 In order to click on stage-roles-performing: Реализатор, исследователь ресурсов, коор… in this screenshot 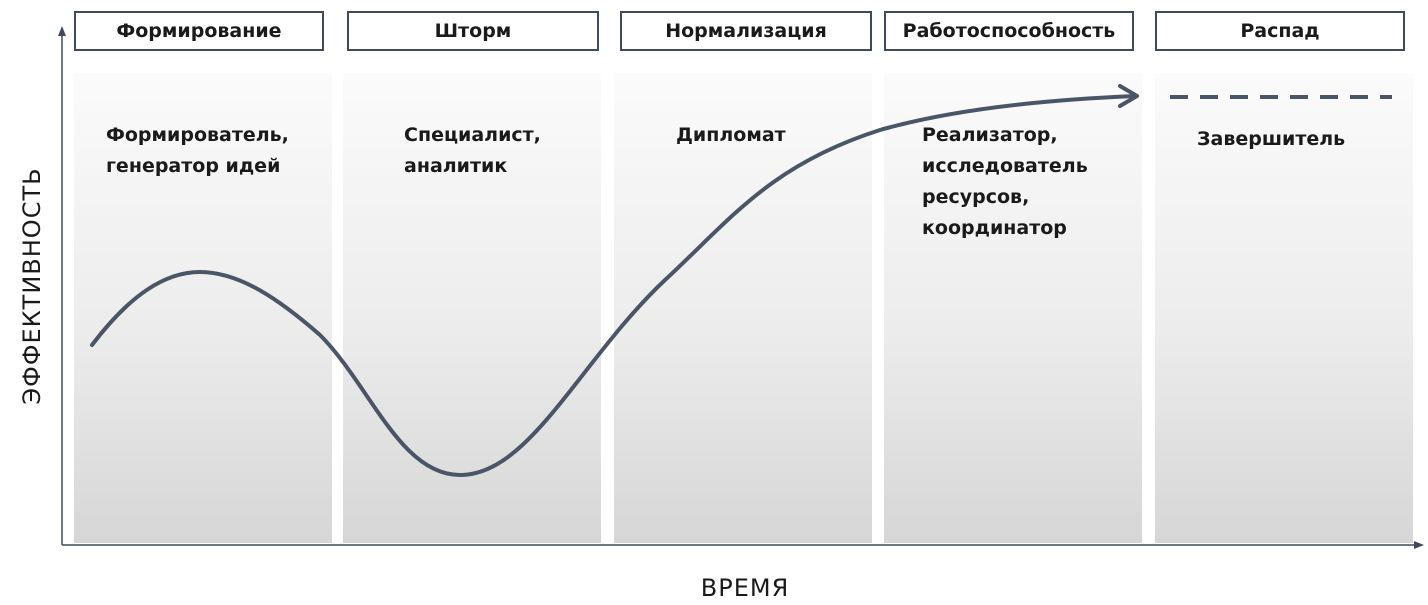, I will do `click(1005, 181)`.